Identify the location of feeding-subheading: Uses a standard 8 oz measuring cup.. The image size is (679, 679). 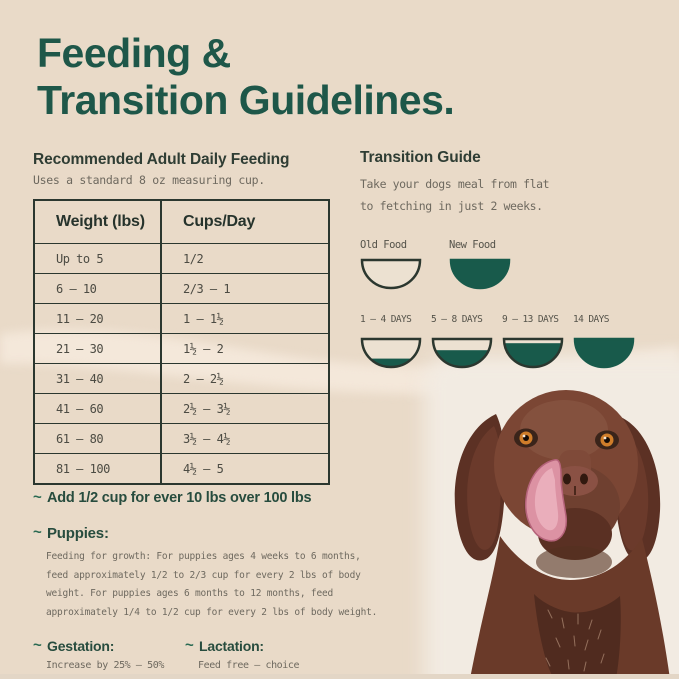
(149, 180).